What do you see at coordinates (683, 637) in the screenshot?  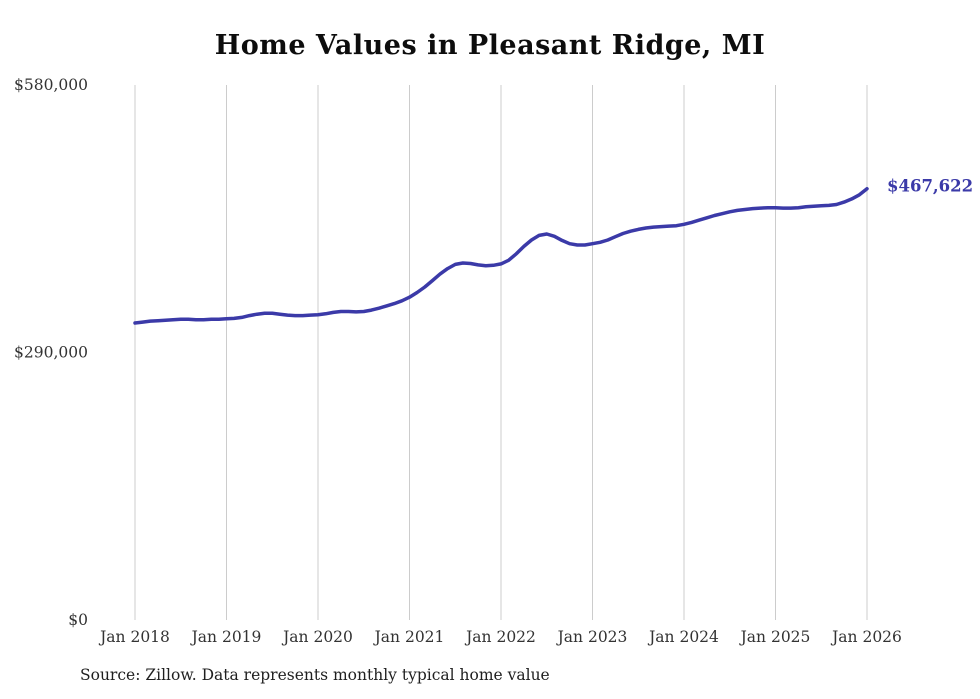 I see `x-tick-label: Jan 2024` at bounding box center [683, 637].